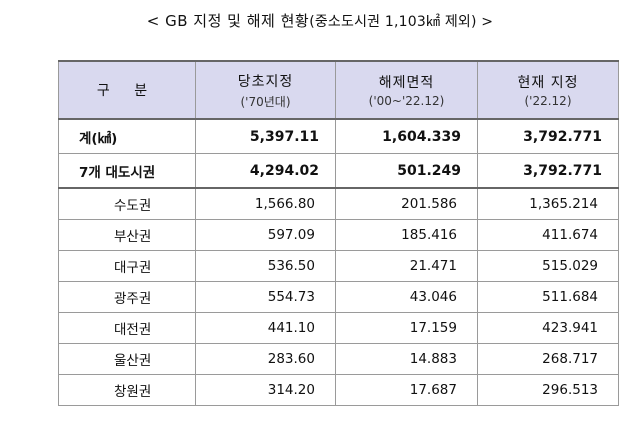 Image resolution: width=640 pixels, height=441 pixels. Describe the element at coordinates (548, 83) in the screenshot. I see `header-label: 현재 지정` at that location.